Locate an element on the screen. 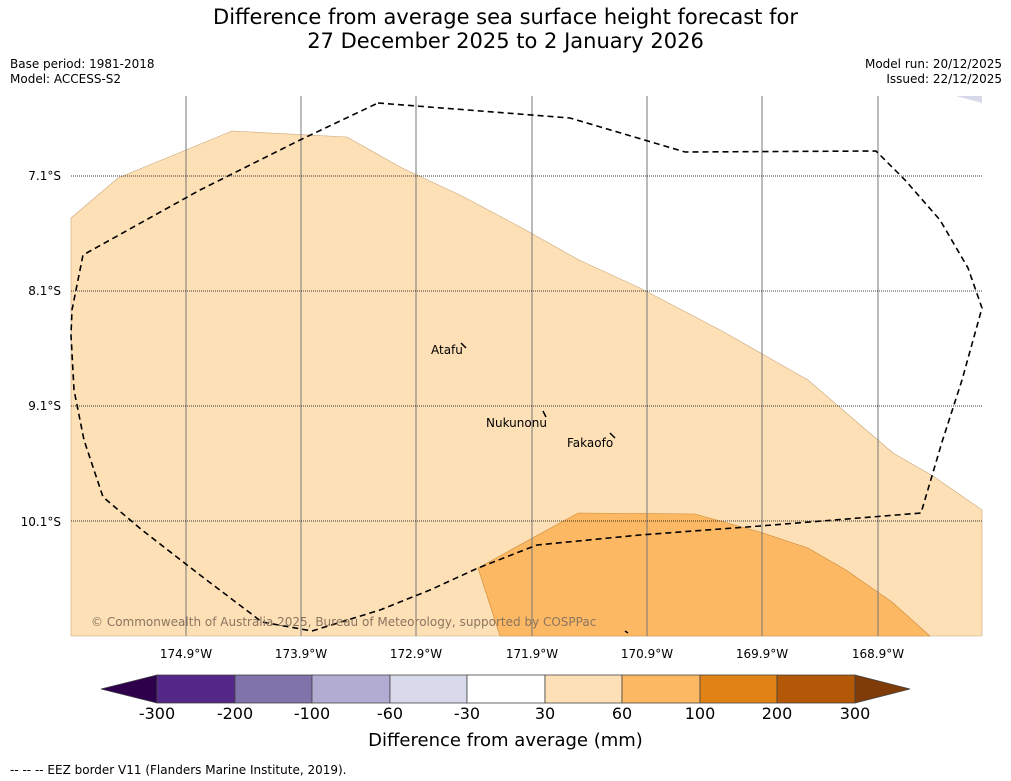  title-line-2: 27 December 2025 to 2 January 2026 is located at coordinates (505, 41).